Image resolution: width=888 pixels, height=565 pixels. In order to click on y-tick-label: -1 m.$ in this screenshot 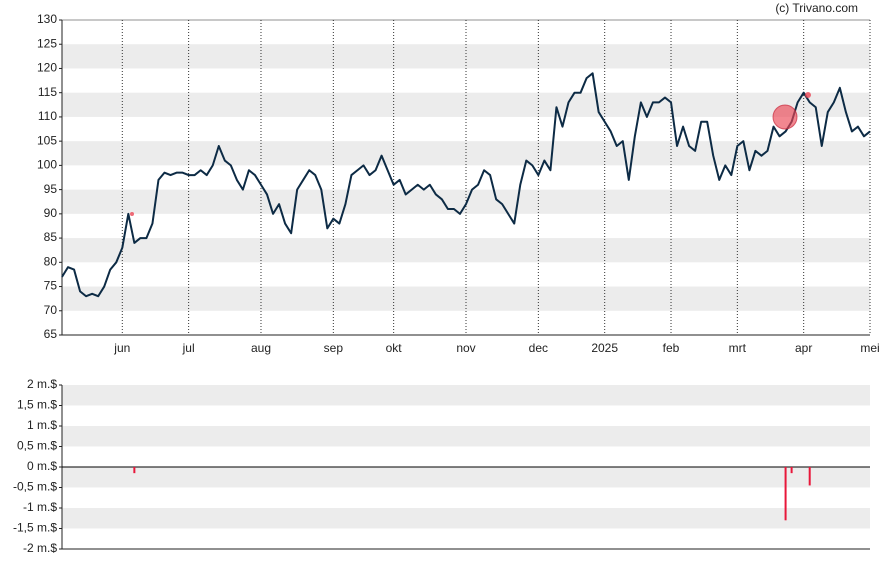, I will do `click(40, 507)`.